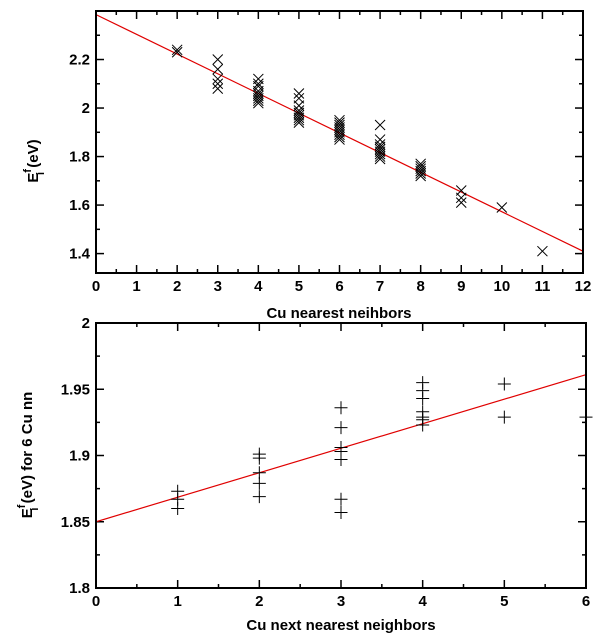 Image resolution: width=598 pixels, height=635 pixels. Describe the element at coordinates (259, 601) in the screenshot. I see `bottom-x-tick-label: 2` at that location.